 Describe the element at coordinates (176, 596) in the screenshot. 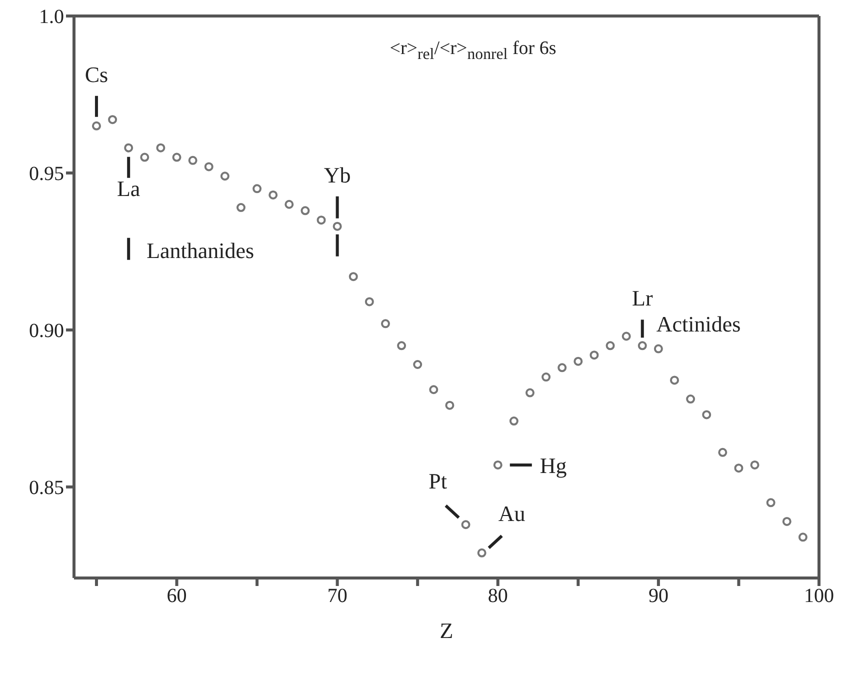

I see `x-tick-label: 60` at that location.